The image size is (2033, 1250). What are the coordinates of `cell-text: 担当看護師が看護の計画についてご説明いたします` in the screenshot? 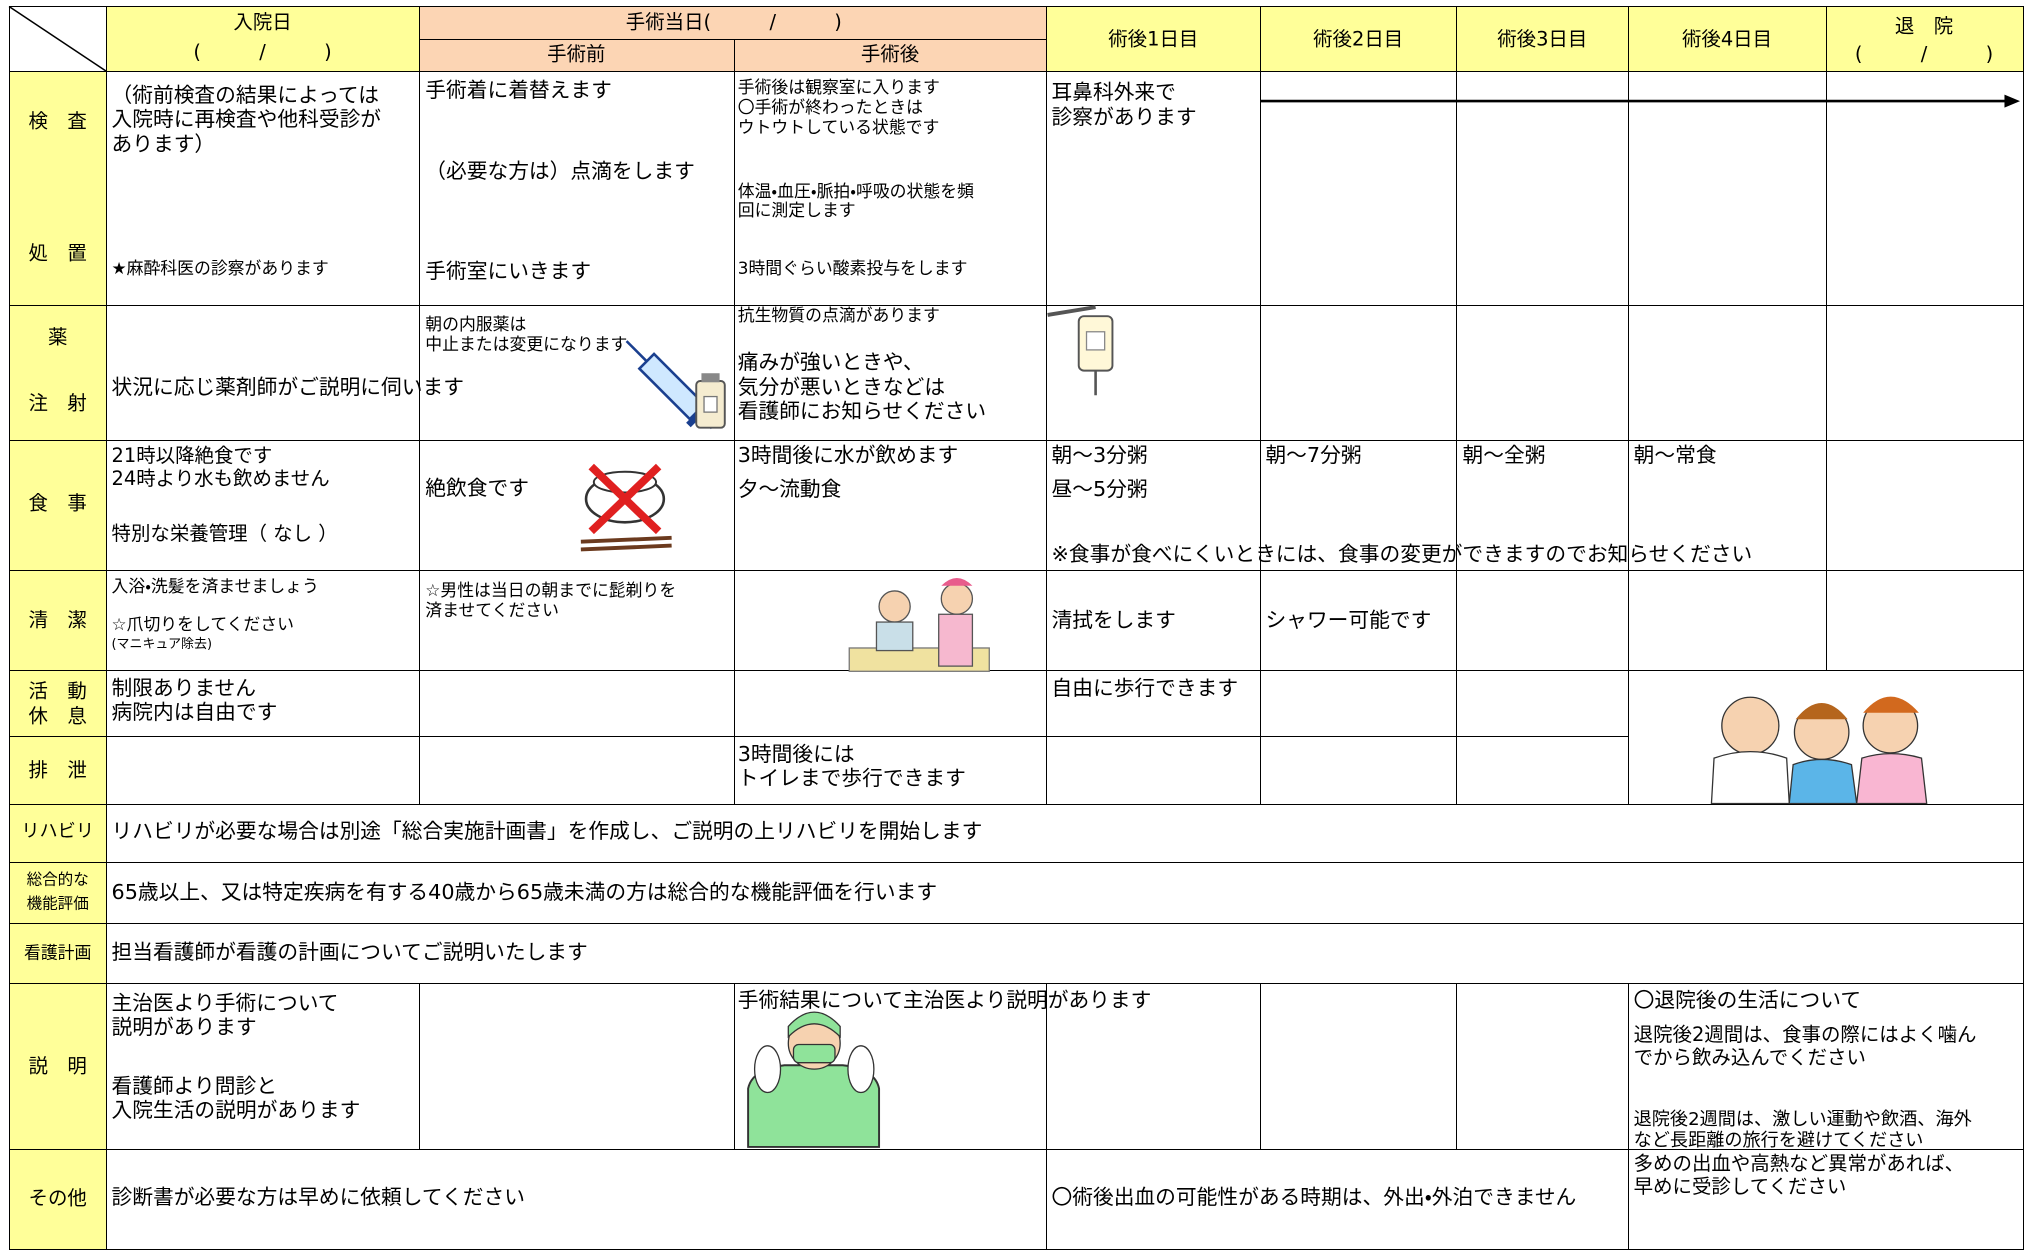 It's located at (349, 952).